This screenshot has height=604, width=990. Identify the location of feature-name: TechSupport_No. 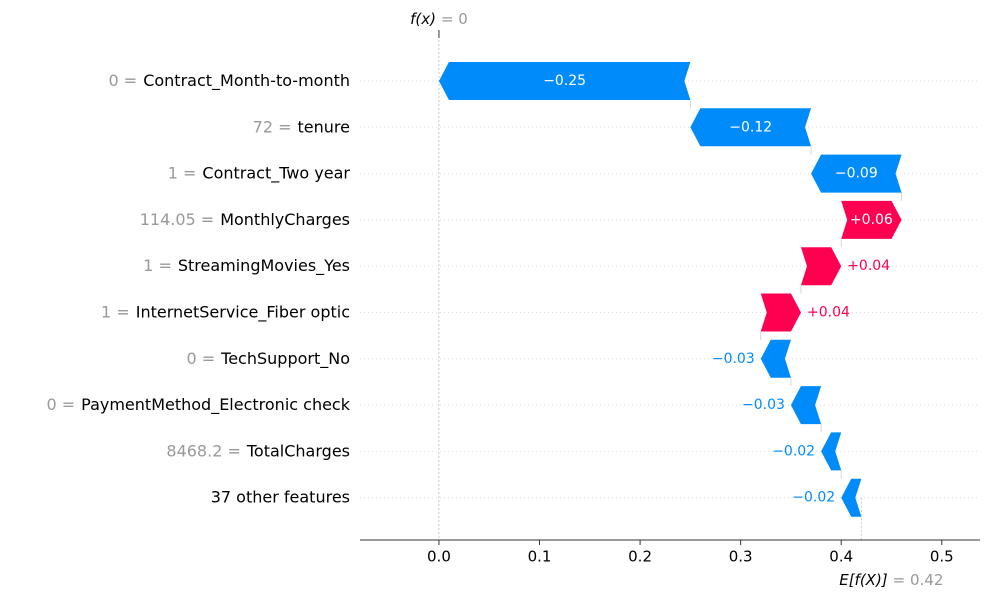
(285, 358).